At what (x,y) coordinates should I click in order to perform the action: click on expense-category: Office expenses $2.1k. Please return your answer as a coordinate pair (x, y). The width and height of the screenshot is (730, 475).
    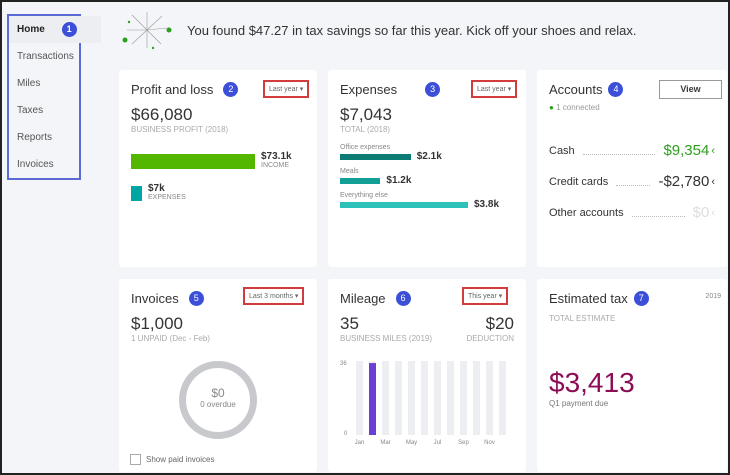
    Looking at the image, I should click on (427, 153).